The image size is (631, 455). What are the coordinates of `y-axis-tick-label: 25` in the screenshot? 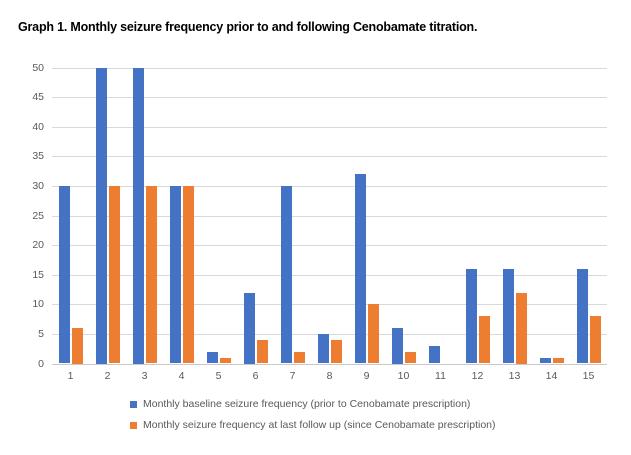 It's located at (38, 216).